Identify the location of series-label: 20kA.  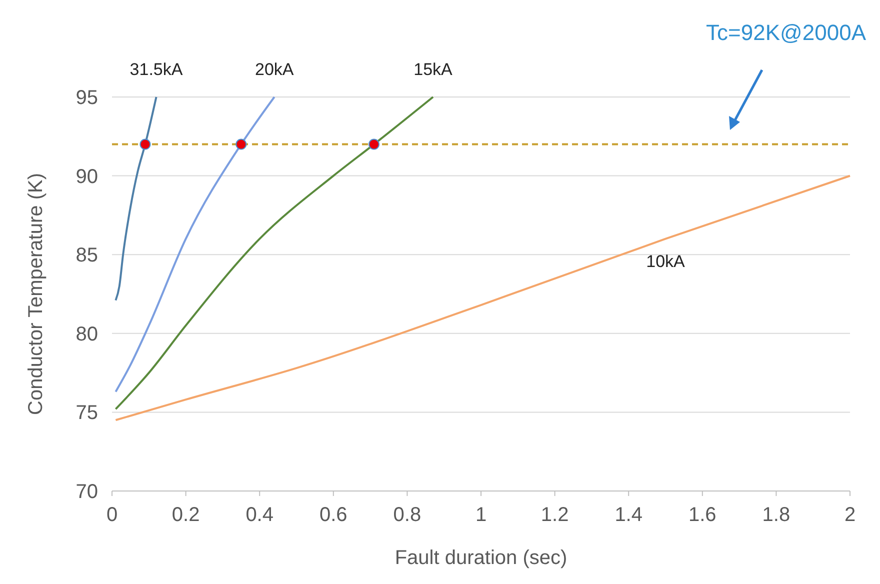
(274, 69).